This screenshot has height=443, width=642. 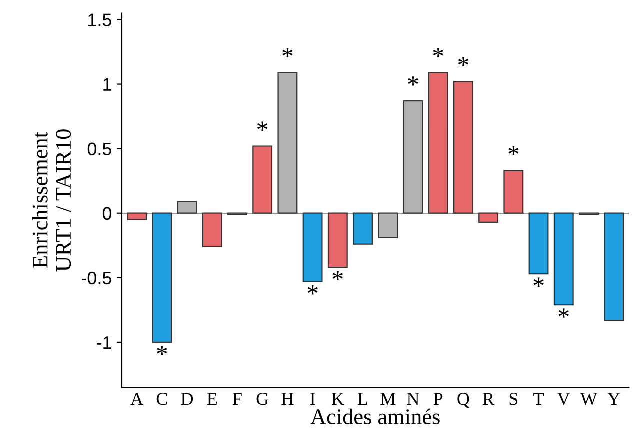 I want to click on x-tick-label: D, so click(x=187, y=399).